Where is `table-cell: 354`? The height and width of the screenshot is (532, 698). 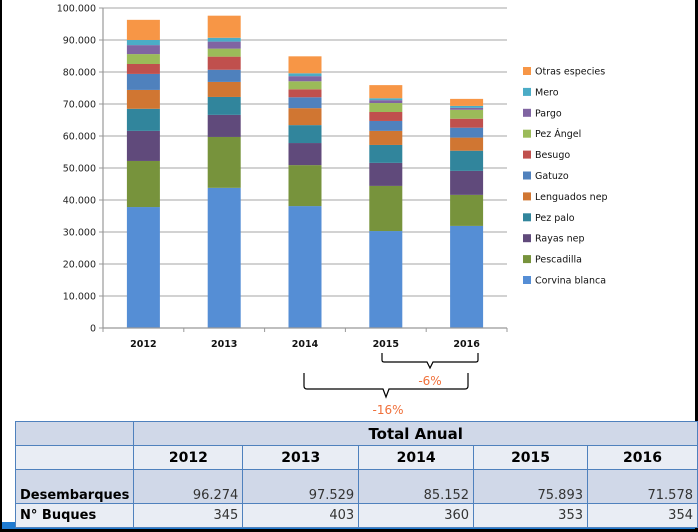
table-cell: 354 is located at coordinates (642, 515).